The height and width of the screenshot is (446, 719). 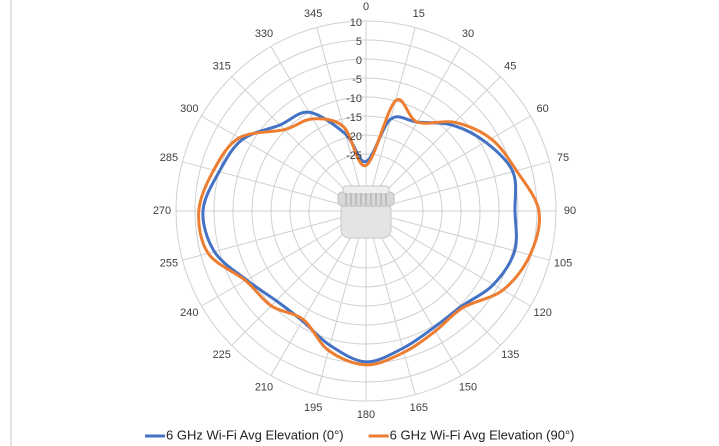 I want to click on radial-tick-label: -5, so click(x=357, y=80).